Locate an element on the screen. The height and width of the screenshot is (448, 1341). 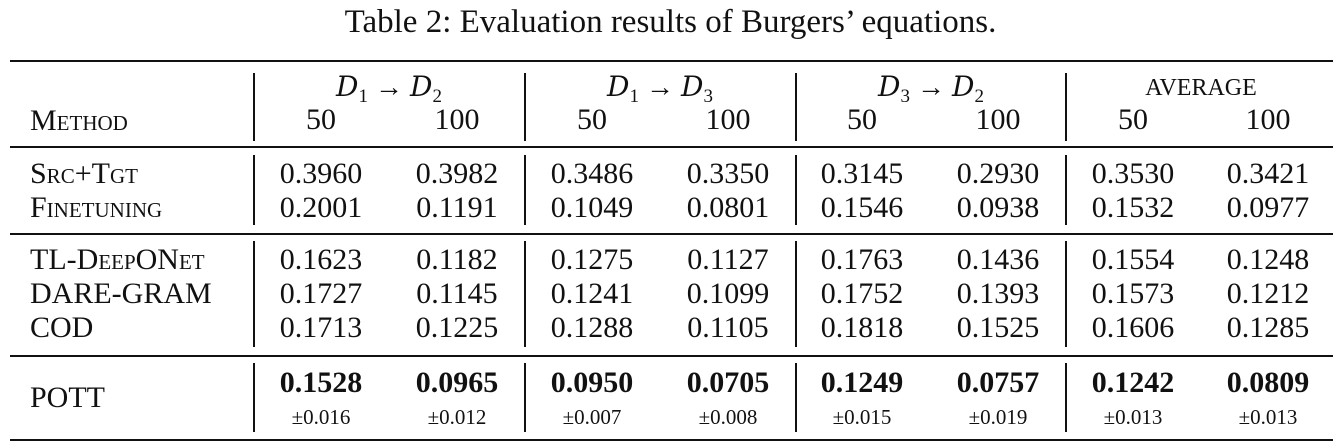
header-rule is located at coordinates (671, 147).